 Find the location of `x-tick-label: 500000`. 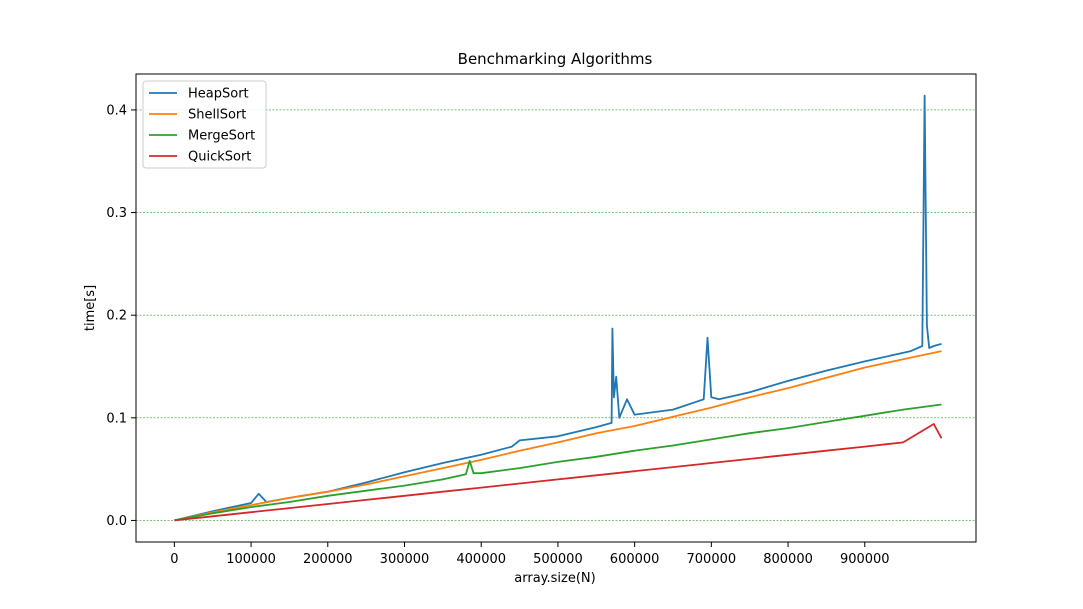

x-tick-label: 500000 is located at coordinates (558, 559).